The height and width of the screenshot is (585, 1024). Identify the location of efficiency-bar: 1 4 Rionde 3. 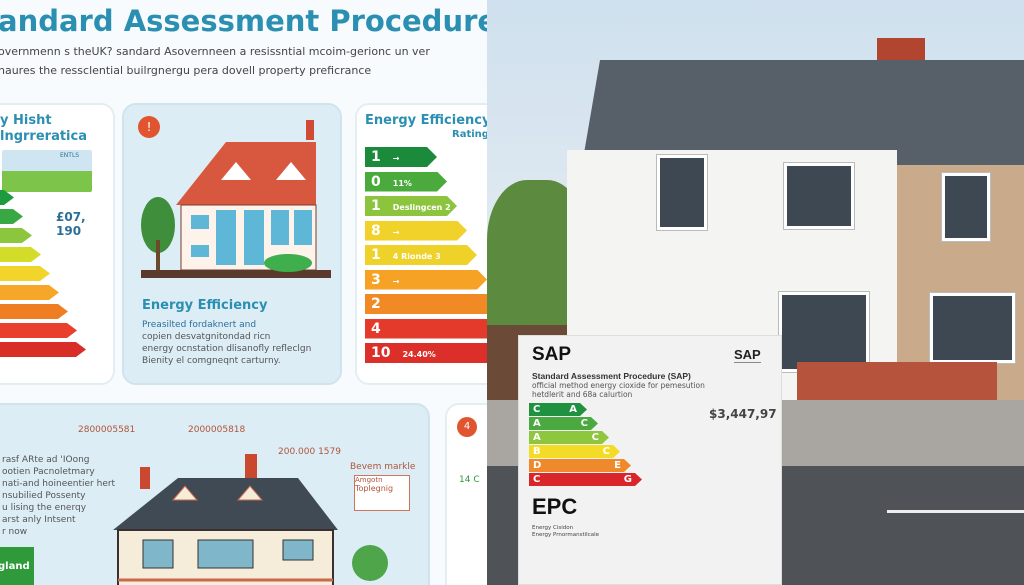
(421, 255).